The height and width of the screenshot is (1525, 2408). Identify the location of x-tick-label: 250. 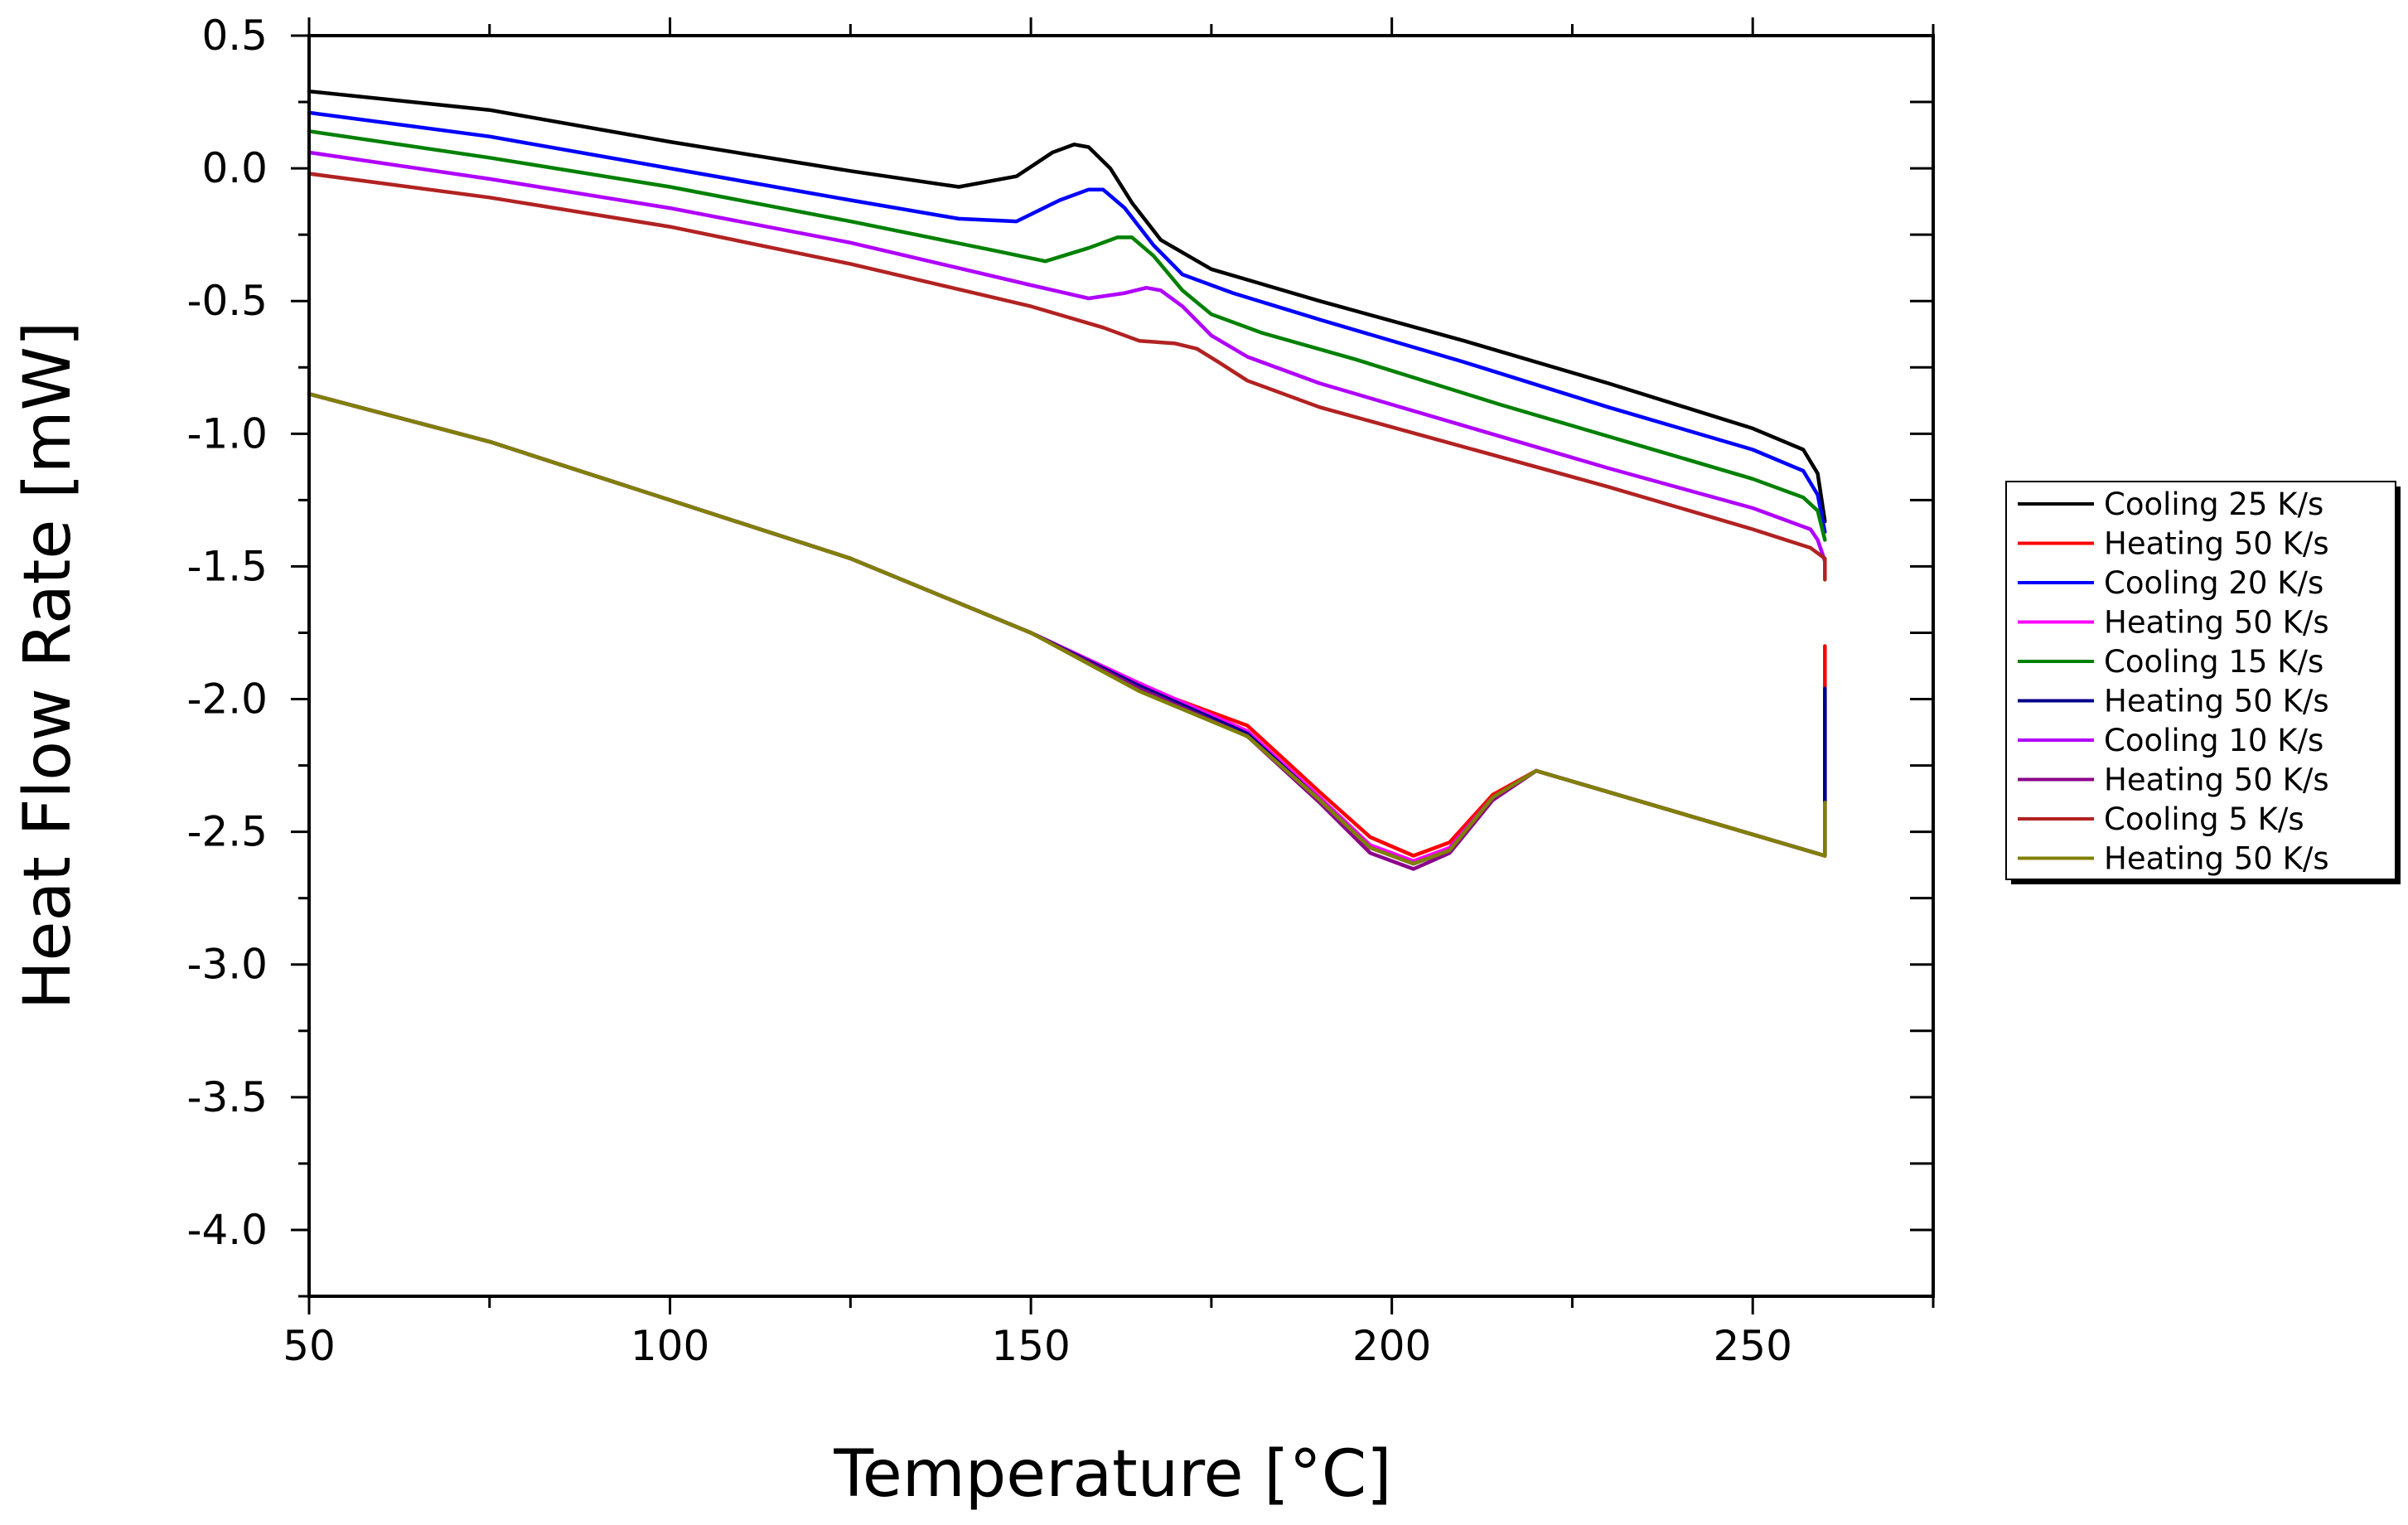
(1753, 1346).